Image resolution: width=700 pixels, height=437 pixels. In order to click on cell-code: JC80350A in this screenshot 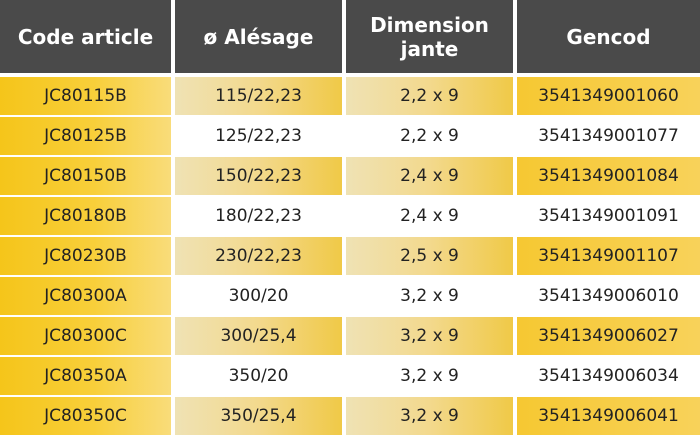, I will do `click(85, 376)`.